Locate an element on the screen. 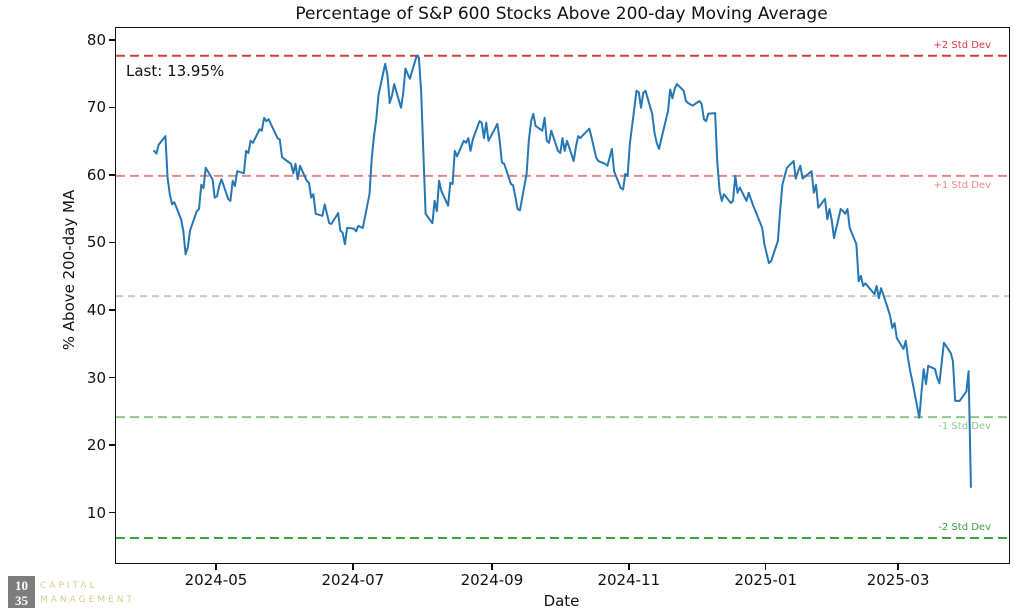  y-tick-label: 50 is located at coordinates (96, 242).